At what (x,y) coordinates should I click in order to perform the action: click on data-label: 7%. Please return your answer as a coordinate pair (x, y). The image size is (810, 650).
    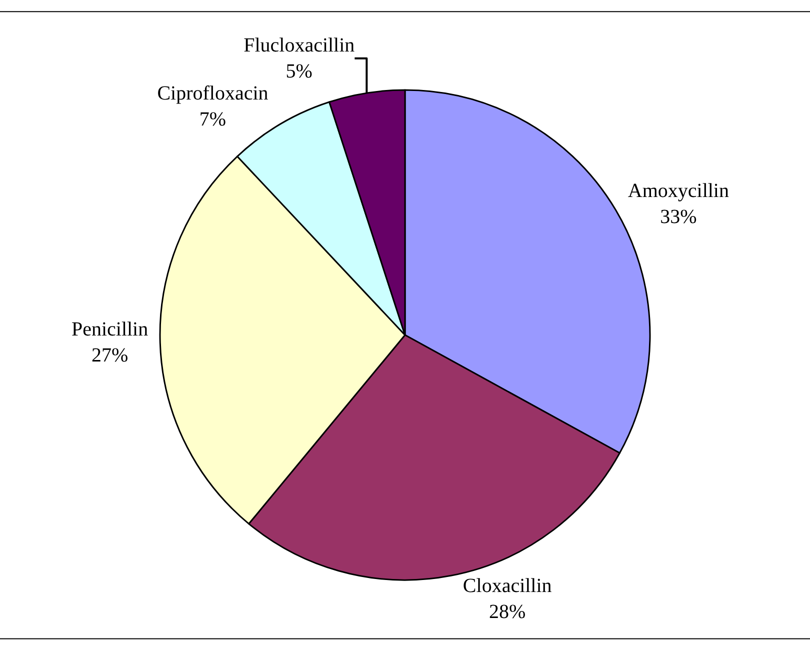
    Looking at the image, I should click on (212, 119).